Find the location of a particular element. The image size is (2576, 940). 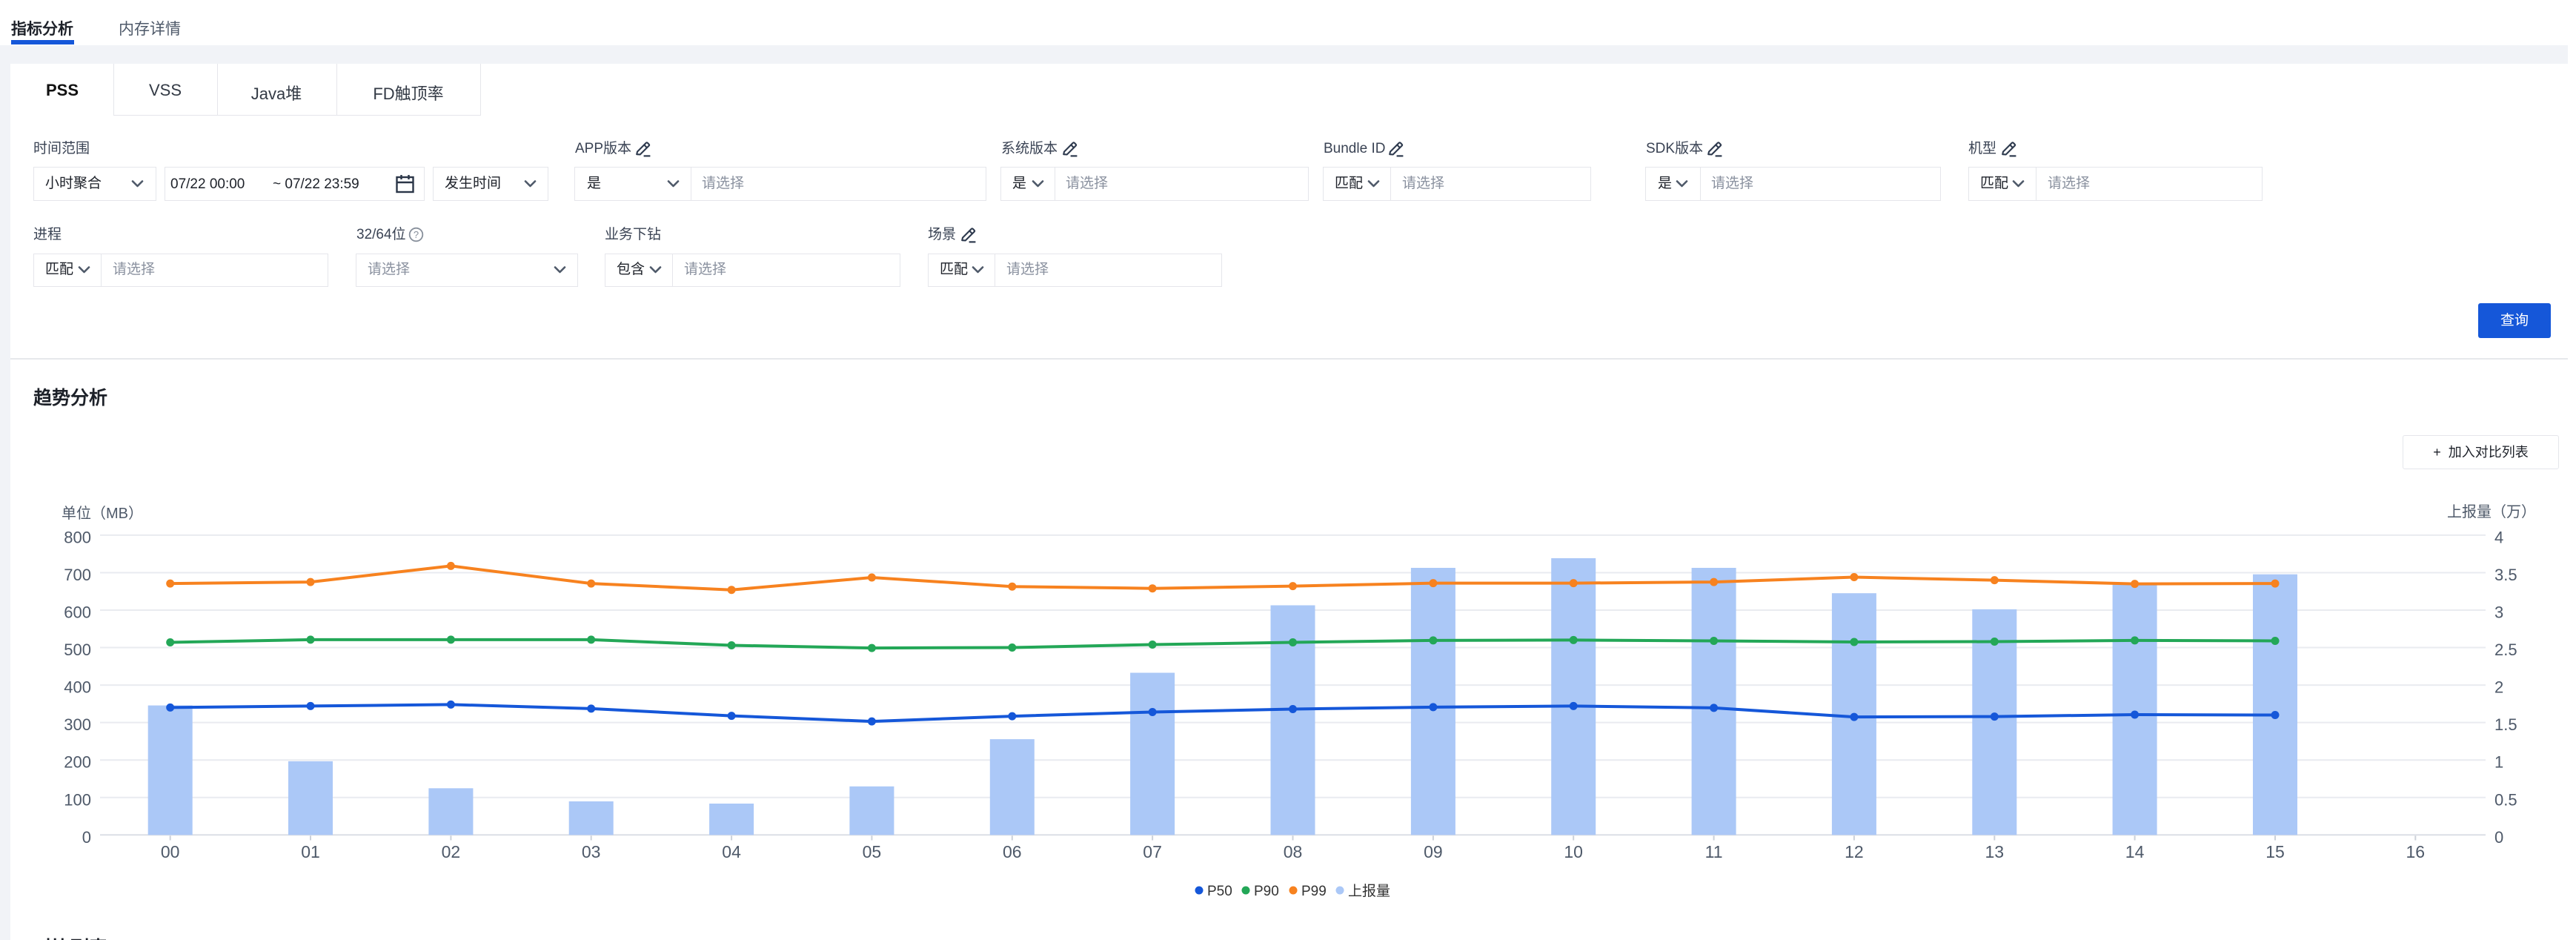

svg-text: 16 is located at coordinates (2416, 851).